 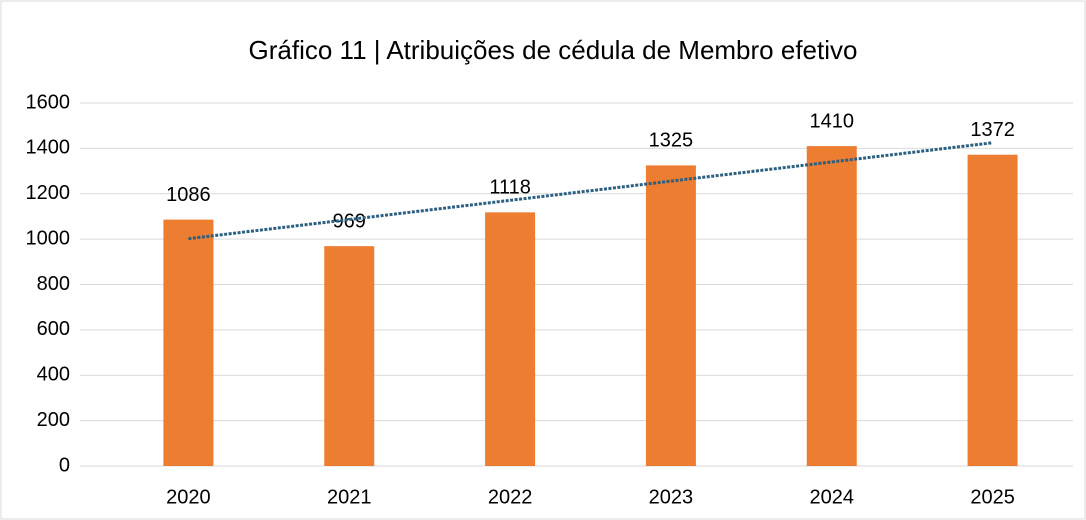 I want to click on y-tick-label: 1400, so click(x=48, y=148).